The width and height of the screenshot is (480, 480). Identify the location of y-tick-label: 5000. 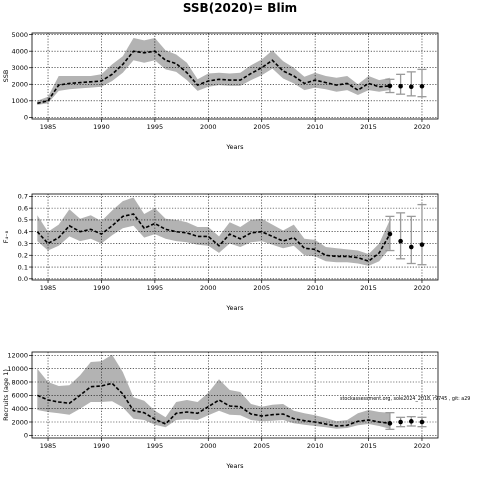
(19, 35).